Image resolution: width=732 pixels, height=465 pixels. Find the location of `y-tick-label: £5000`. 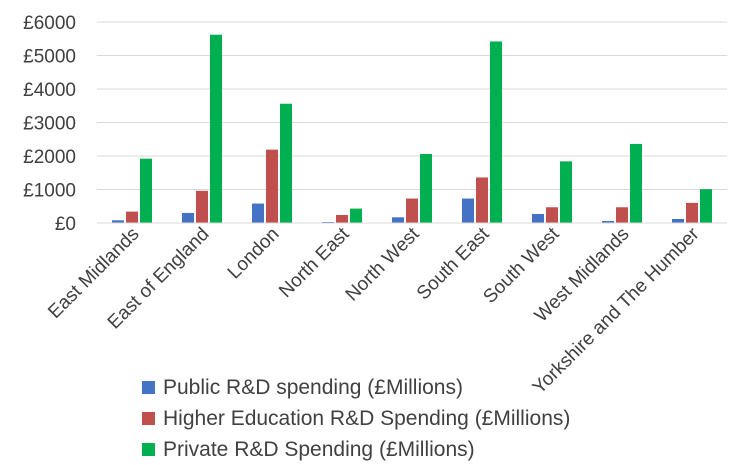

y-tick-label: £5000 is located at coordinates (49, 57).